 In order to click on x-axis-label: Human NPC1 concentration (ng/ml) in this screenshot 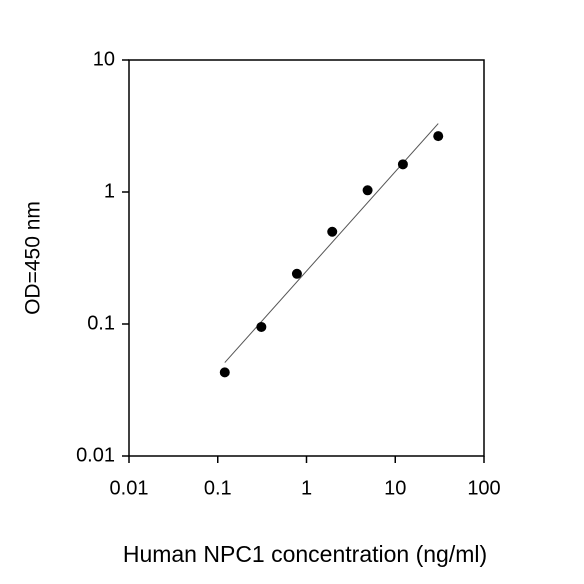, I will do `click(305, 554)`.